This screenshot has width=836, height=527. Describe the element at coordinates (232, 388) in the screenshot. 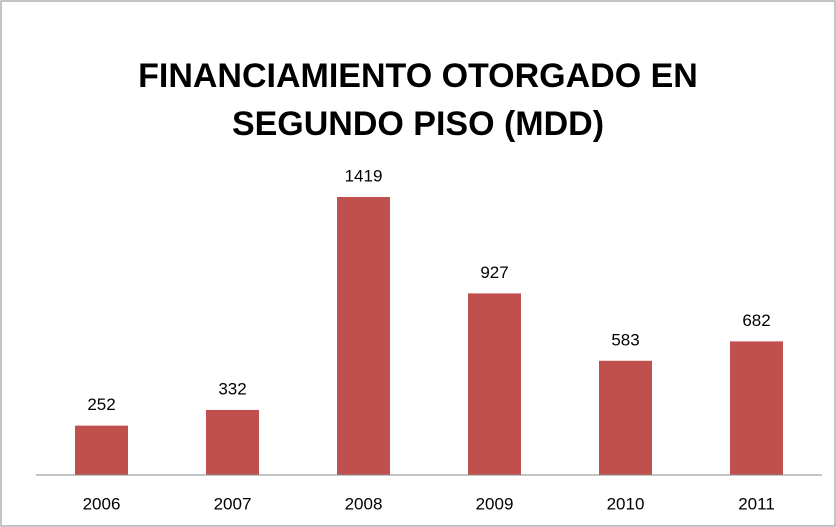

I see `data-label: 332` at that location.